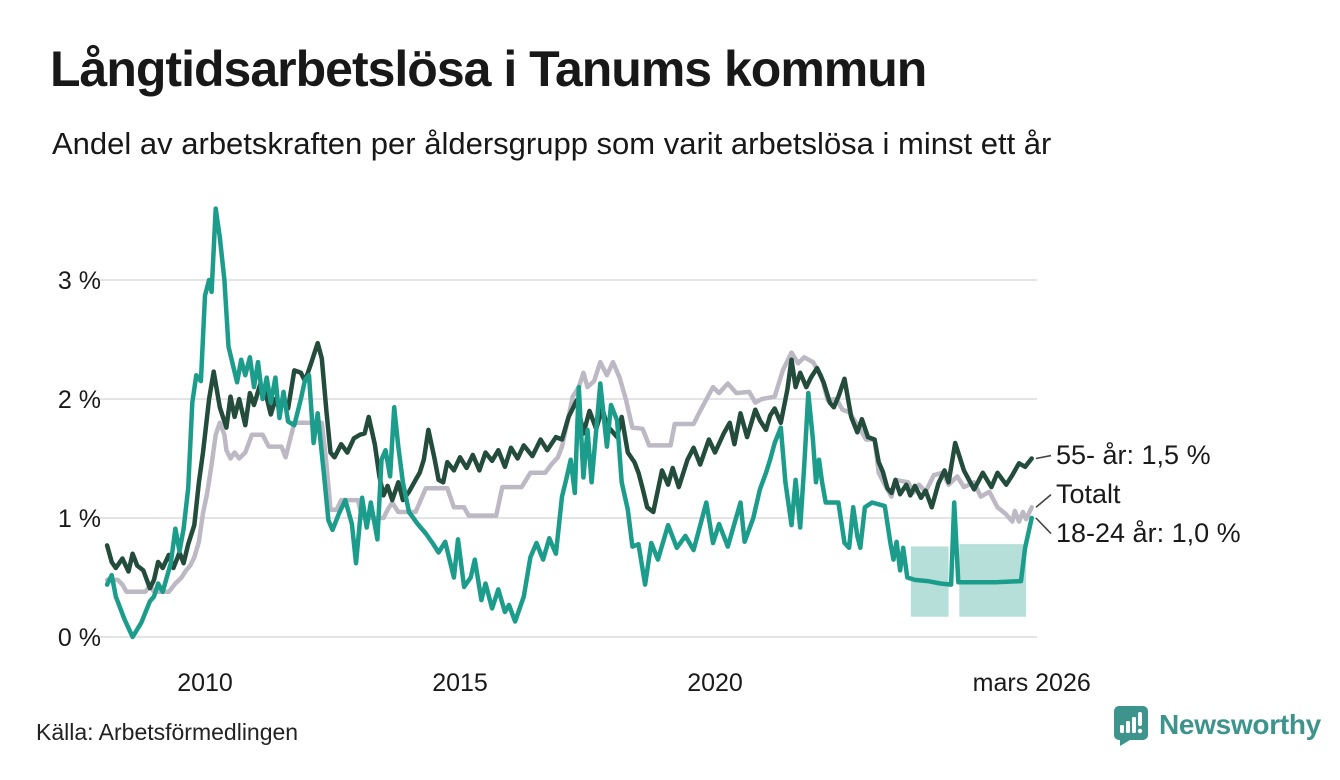  Describe the element at coordinates (205, 683) in the screenshot. I see `x-tick-label: 2010` at that location.